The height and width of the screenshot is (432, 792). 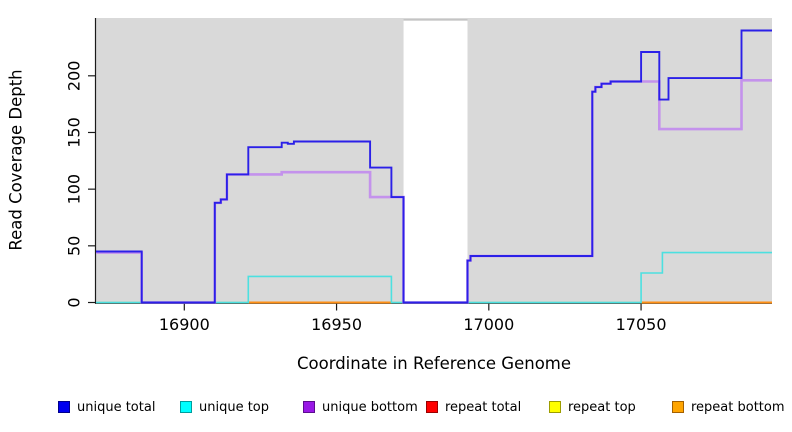 I want to click on legend-item-unique-top: unique top, so click(x=224, y=407).